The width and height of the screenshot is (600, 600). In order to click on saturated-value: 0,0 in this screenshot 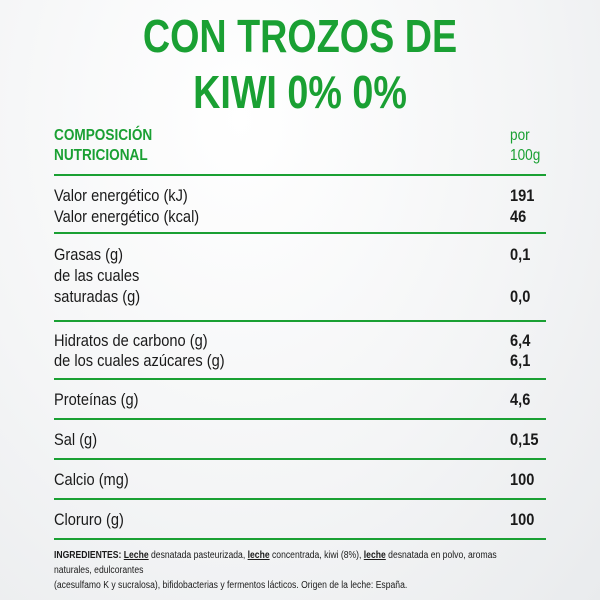, I will do `click(520, 296)`.